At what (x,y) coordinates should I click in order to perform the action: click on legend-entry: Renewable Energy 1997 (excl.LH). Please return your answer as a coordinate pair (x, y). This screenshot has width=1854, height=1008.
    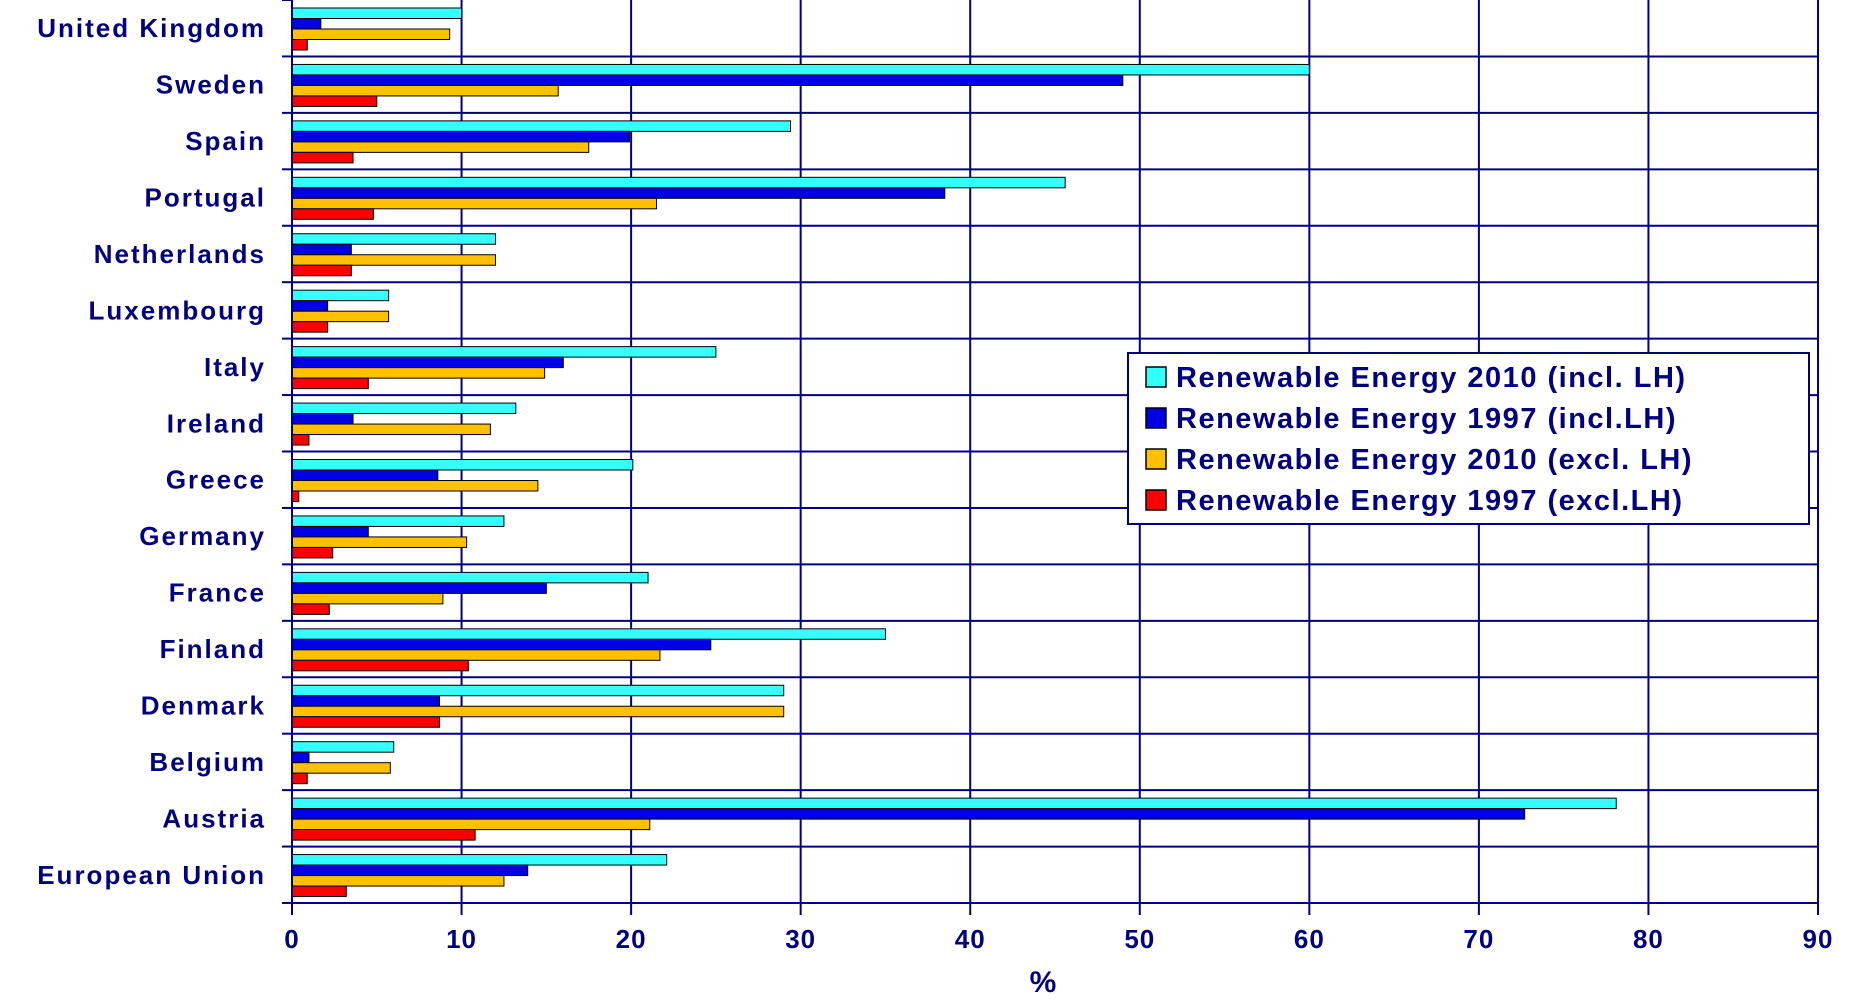
    Looking at the image, I should click on (1429, 501).